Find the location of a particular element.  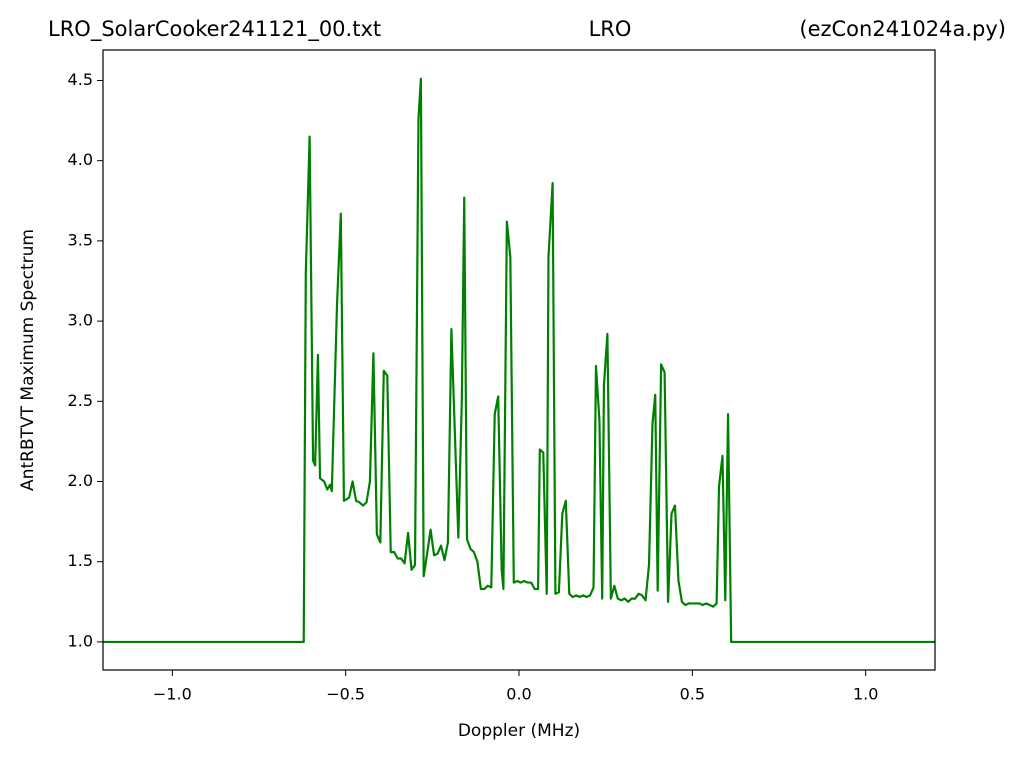

y-tick-label: 2.5 is located at coordinates (80, 400).